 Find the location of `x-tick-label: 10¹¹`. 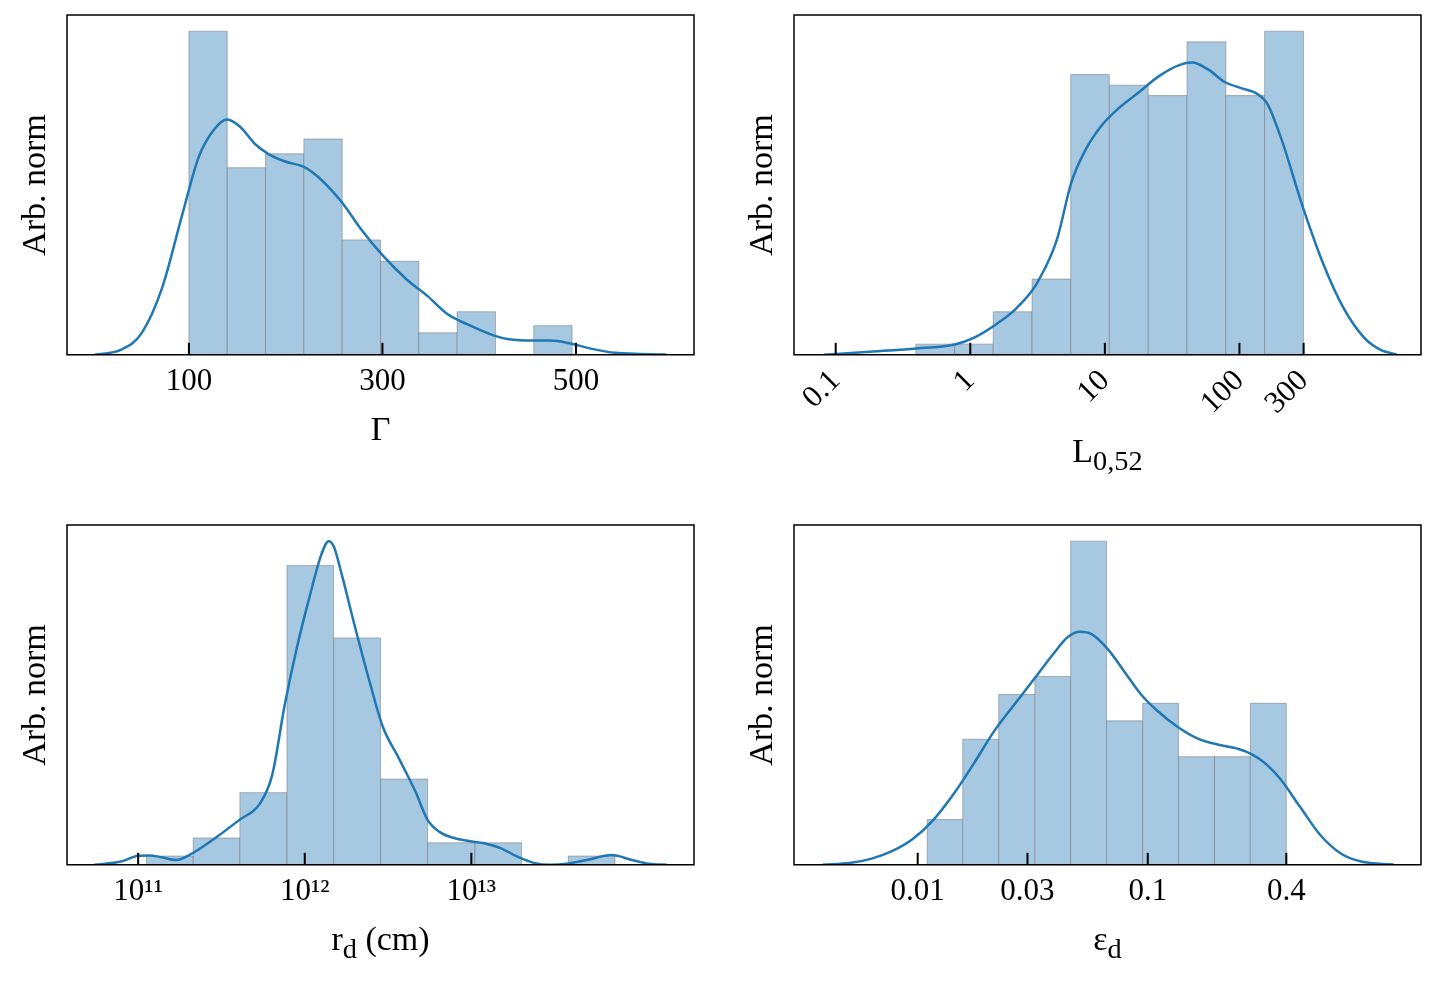

x-tick-label: 10¹¹ is located at coordinates (138, 889).